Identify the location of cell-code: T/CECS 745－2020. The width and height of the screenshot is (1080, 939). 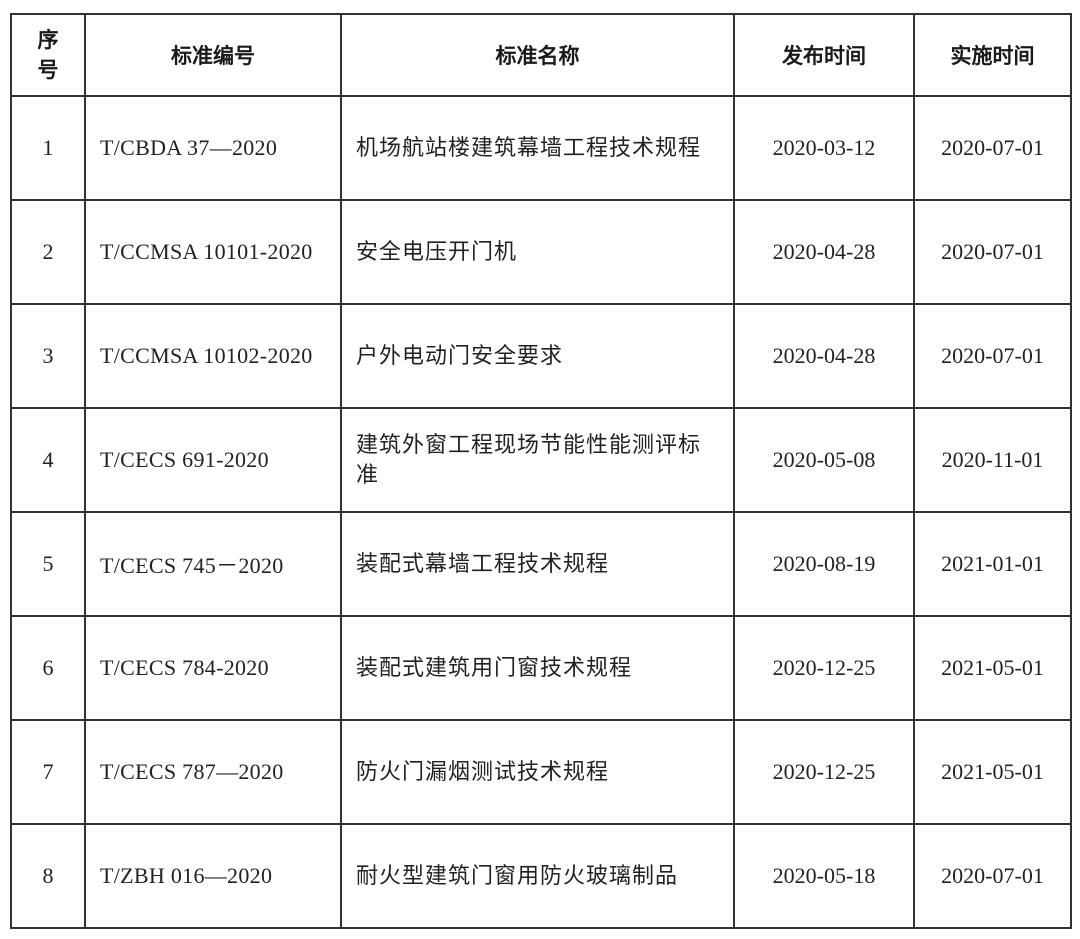
(213, 564).